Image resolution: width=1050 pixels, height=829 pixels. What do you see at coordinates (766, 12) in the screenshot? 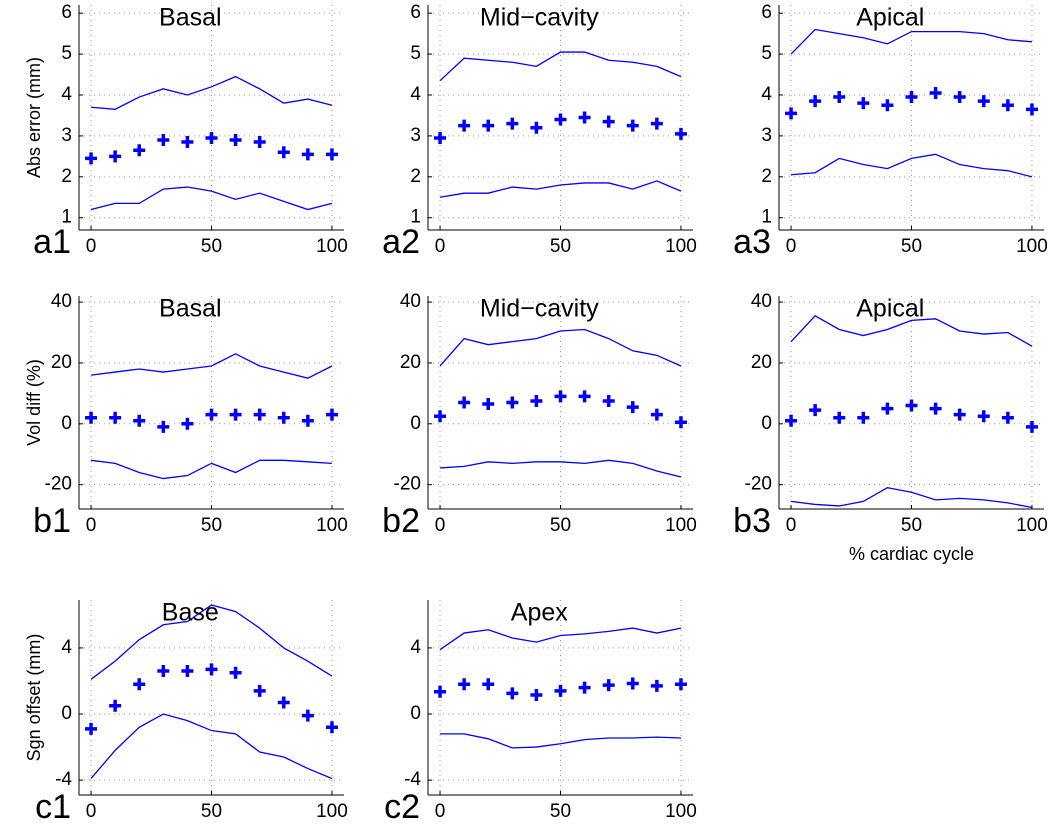
I see `y-tick-label: 6` at bounding box center [766, 12].